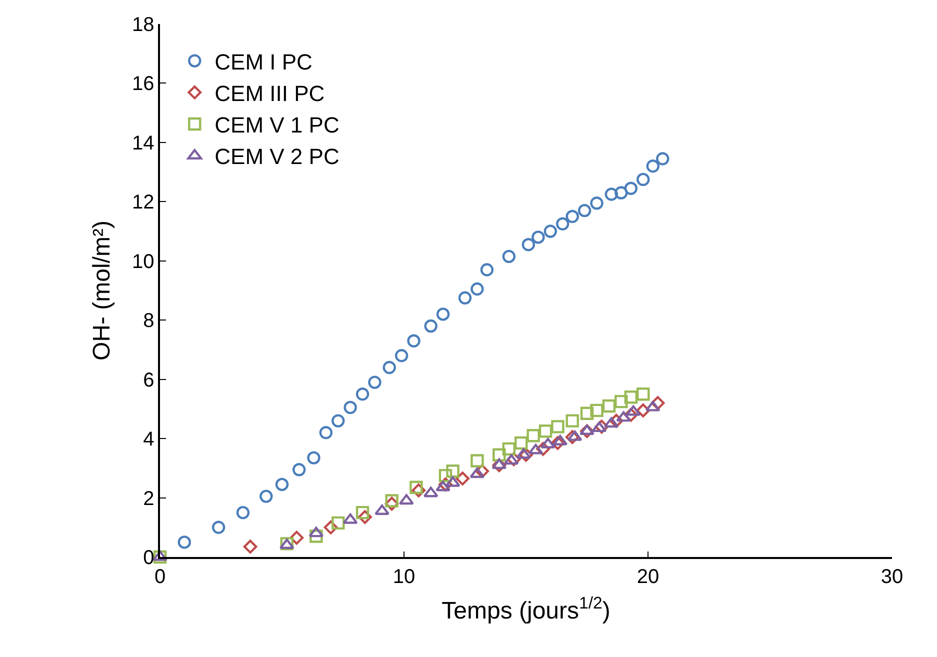  Describe the element at coordinates (269, 93) in the screenshot. I see `legend-label: CEM III PC` at that location.